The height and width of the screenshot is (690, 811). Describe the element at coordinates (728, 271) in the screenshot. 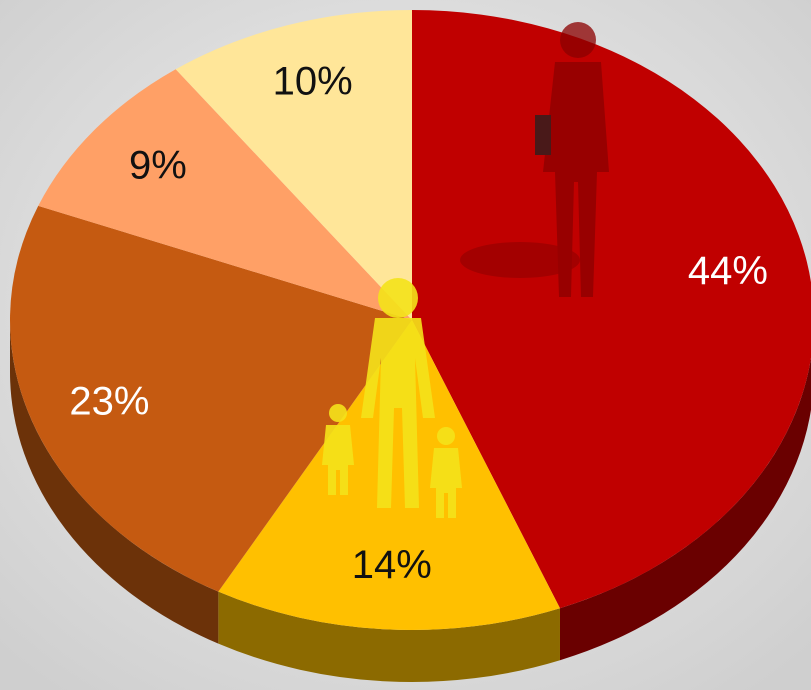

I see `slice-label: 44%` at that location.